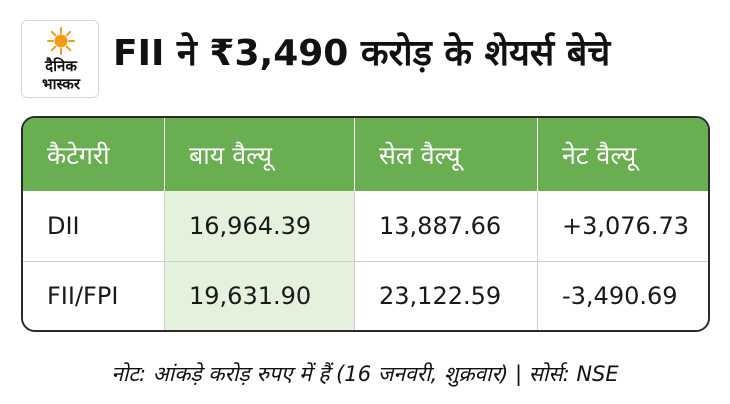 The width and height of the screenshot is (730, 404). What do you see at coordinates (259, 154) in the screenshot?
I see `header-buy-value: बाय वैल्यू` at bounding box center [259, 154].